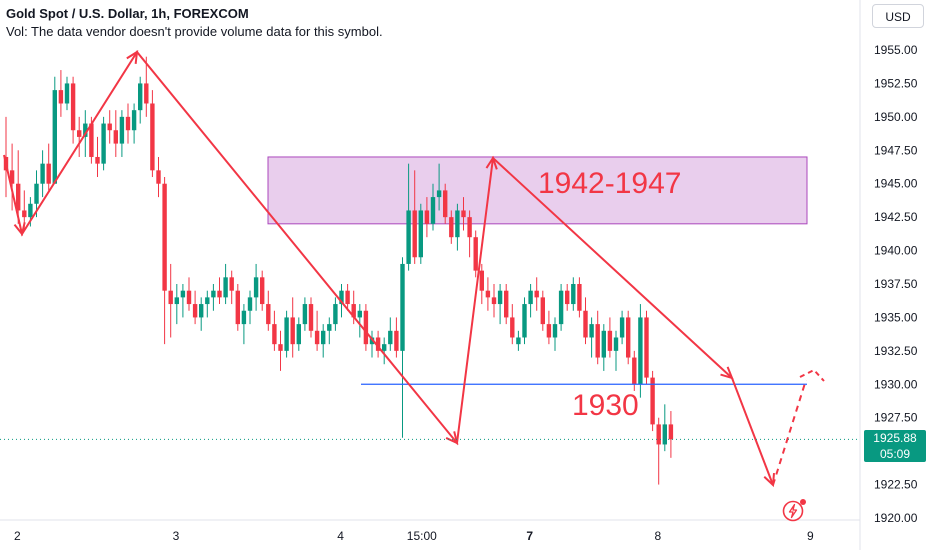 This screenshot has height=550, width=932. I want to click on y-tick-label: 1940.00, so click(896, 251).